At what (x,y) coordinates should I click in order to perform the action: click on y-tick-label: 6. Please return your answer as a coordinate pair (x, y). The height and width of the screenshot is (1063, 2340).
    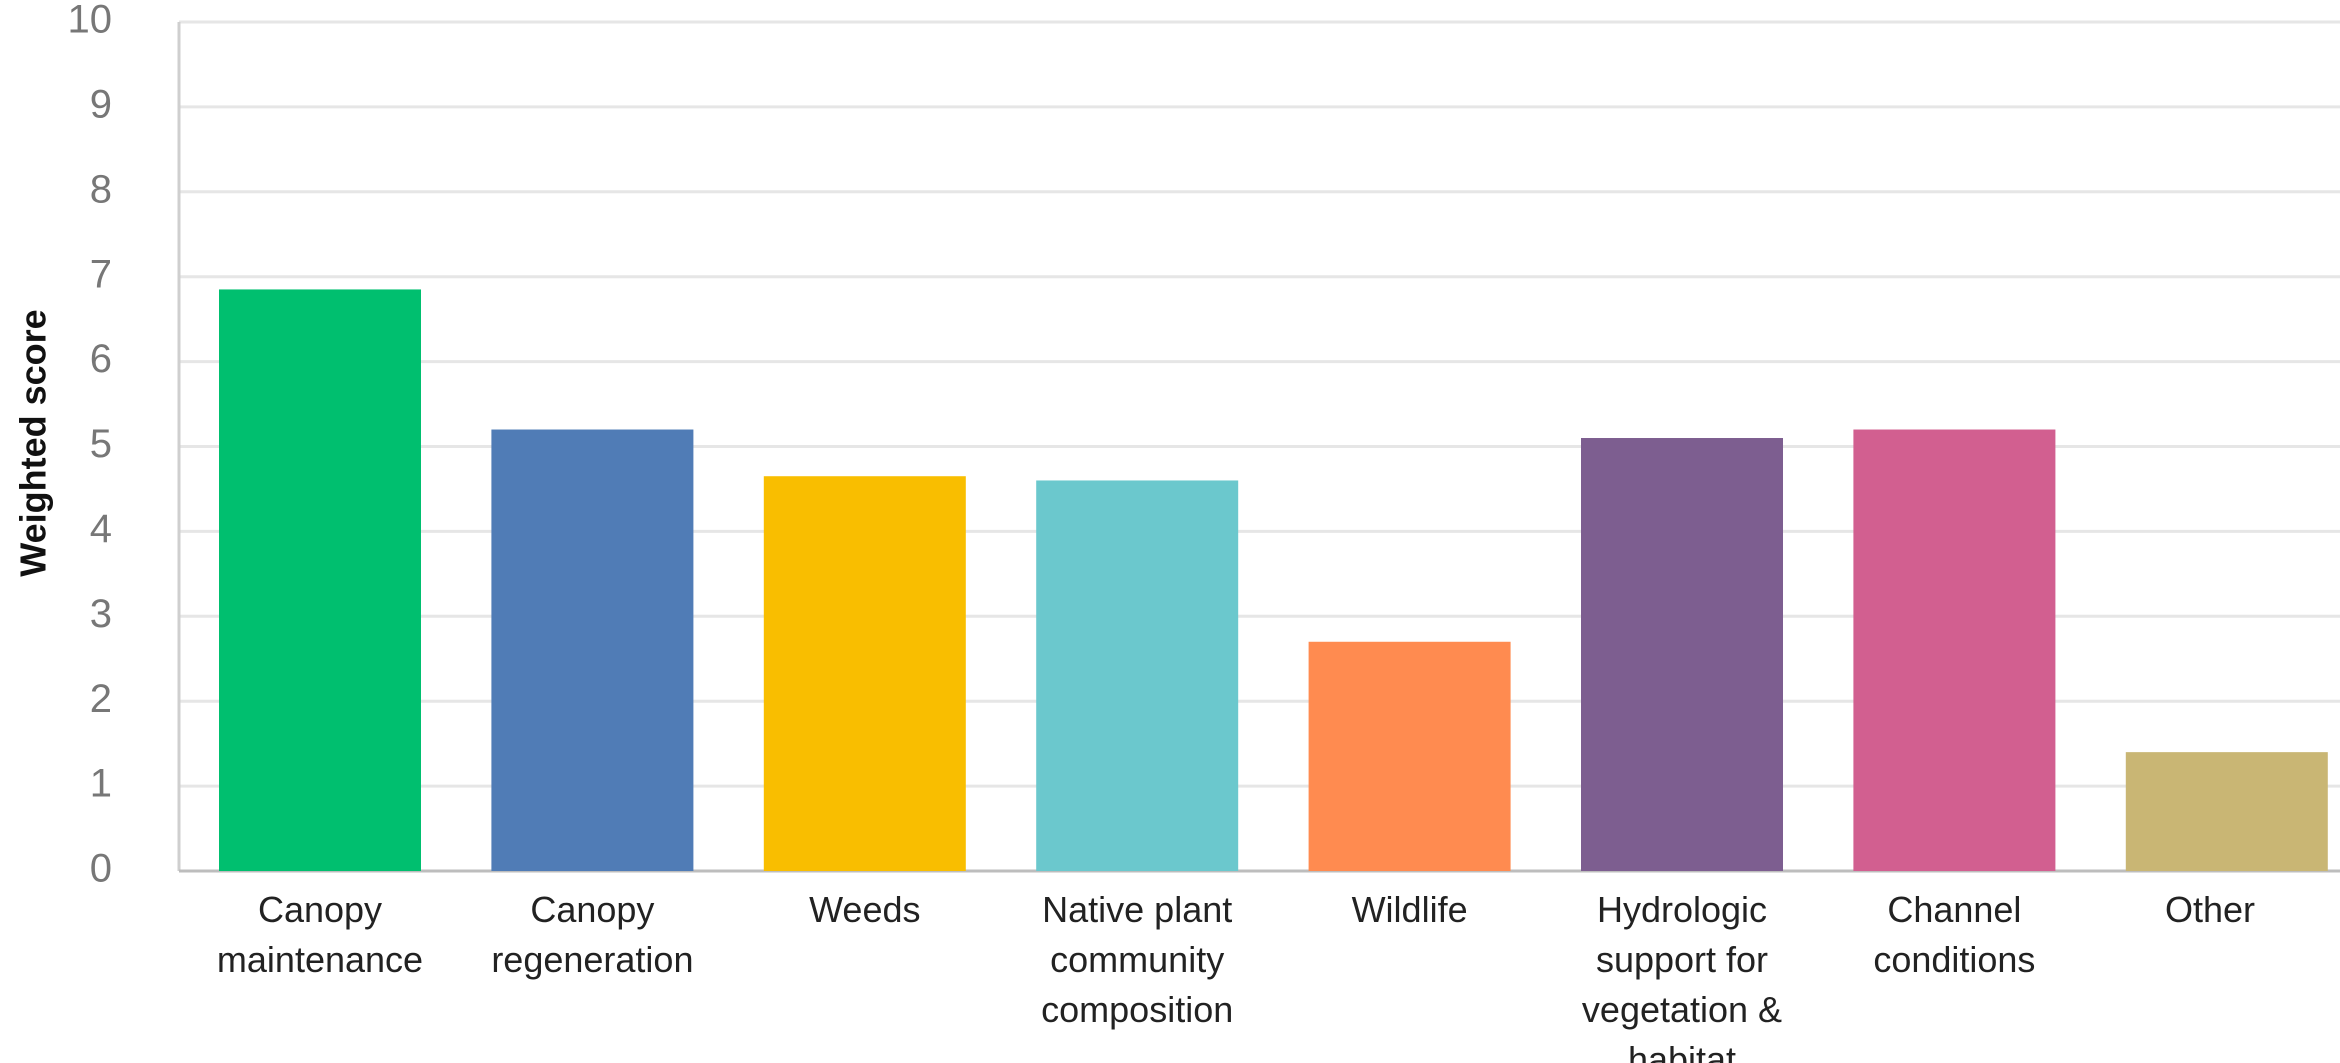
    Looking at the image, I should click on (101, 359).